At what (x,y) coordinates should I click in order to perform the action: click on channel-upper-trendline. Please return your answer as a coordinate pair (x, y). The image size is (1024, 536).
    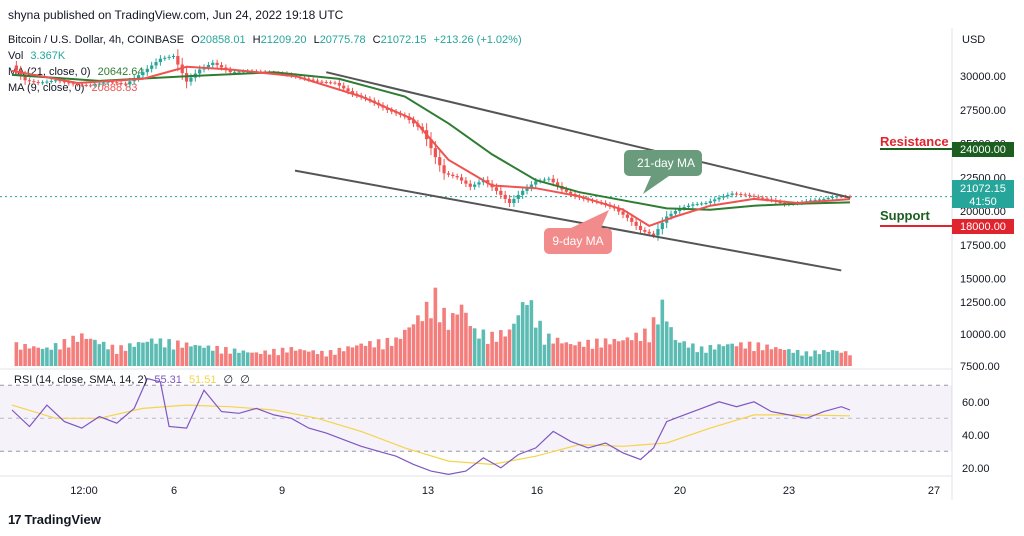
    Looking at the image, I should click on (588, 135).